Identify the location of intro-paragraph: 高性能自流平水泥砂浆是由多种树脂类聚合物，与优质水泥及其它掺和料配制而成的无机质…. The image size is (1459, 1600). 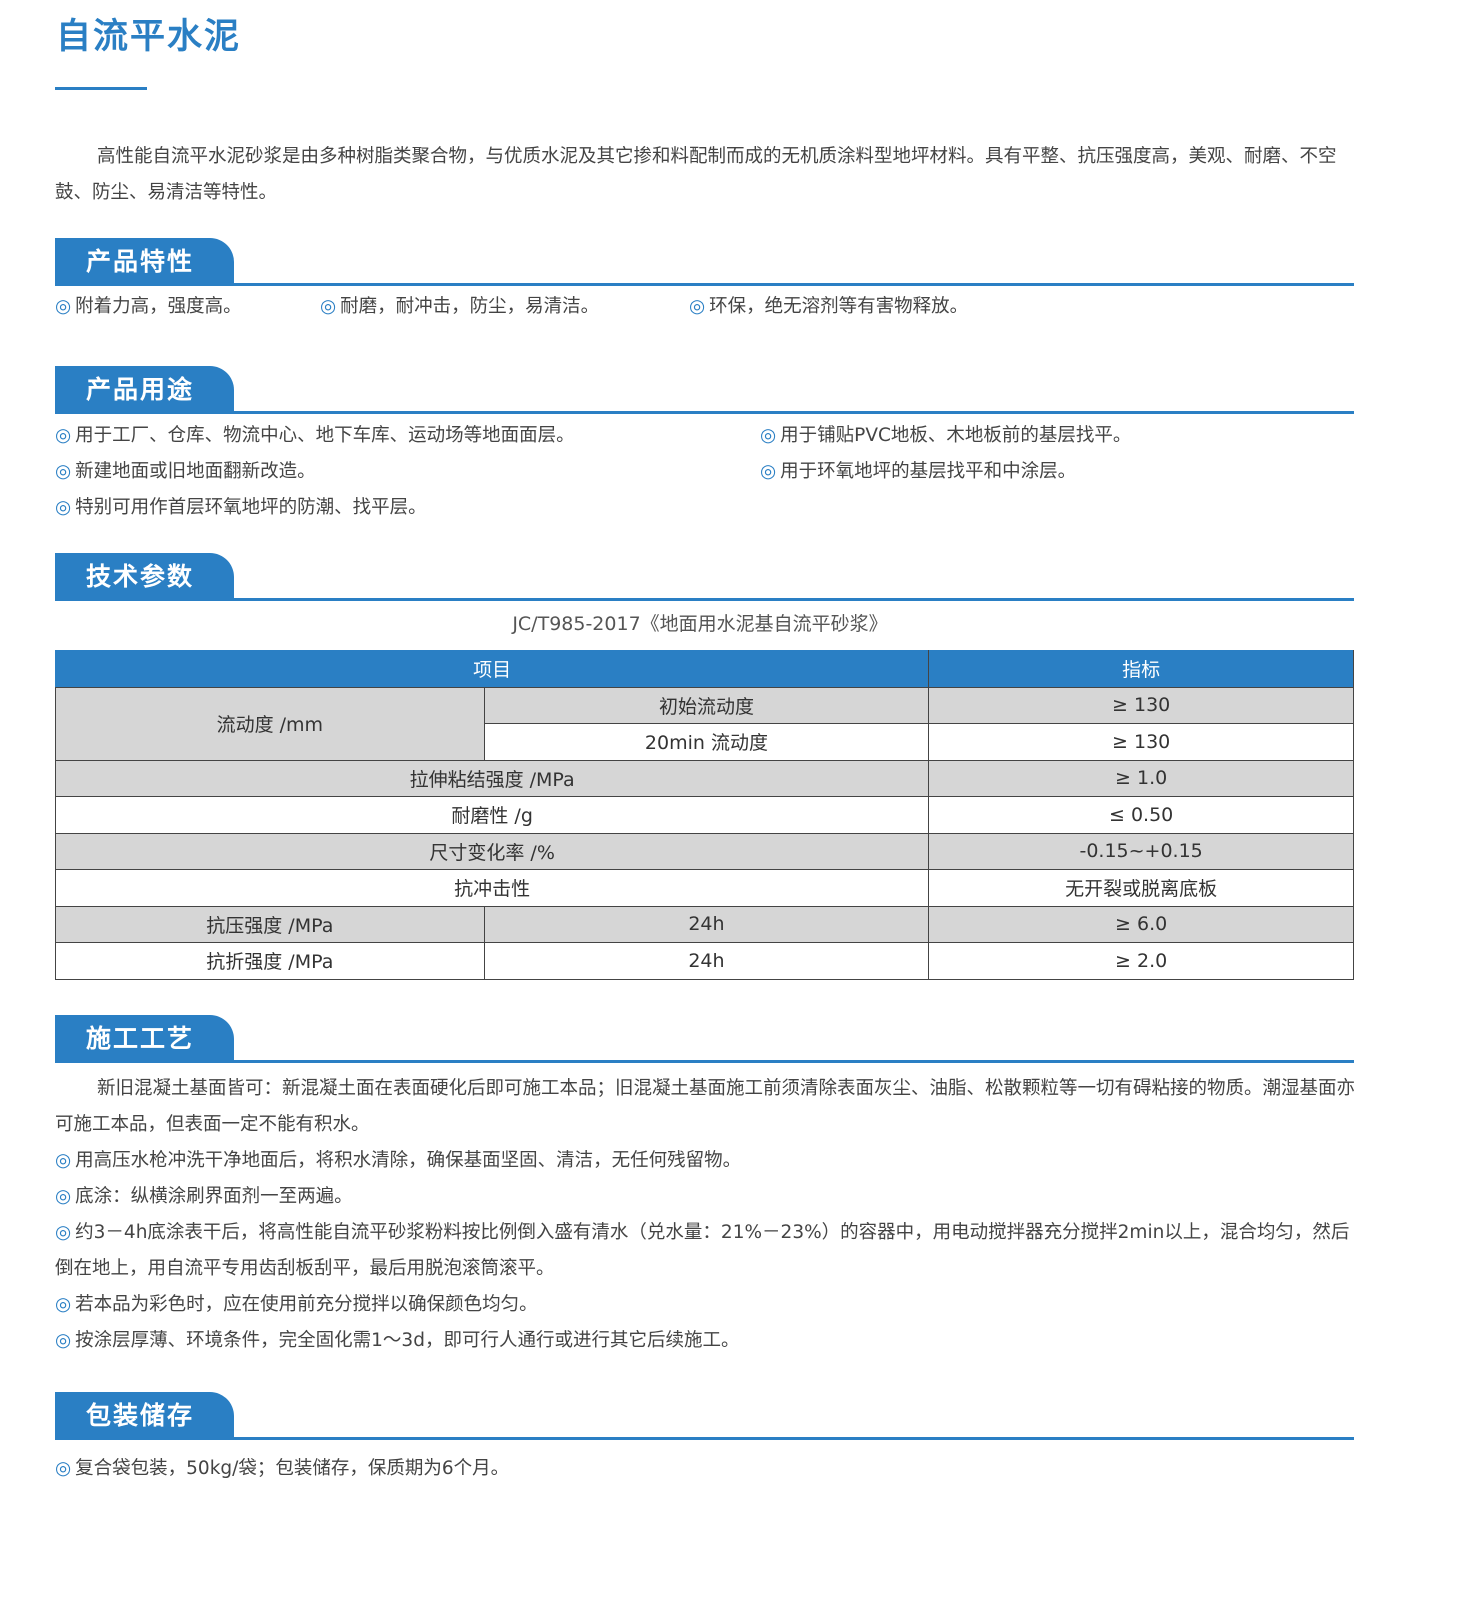
(705, 175).